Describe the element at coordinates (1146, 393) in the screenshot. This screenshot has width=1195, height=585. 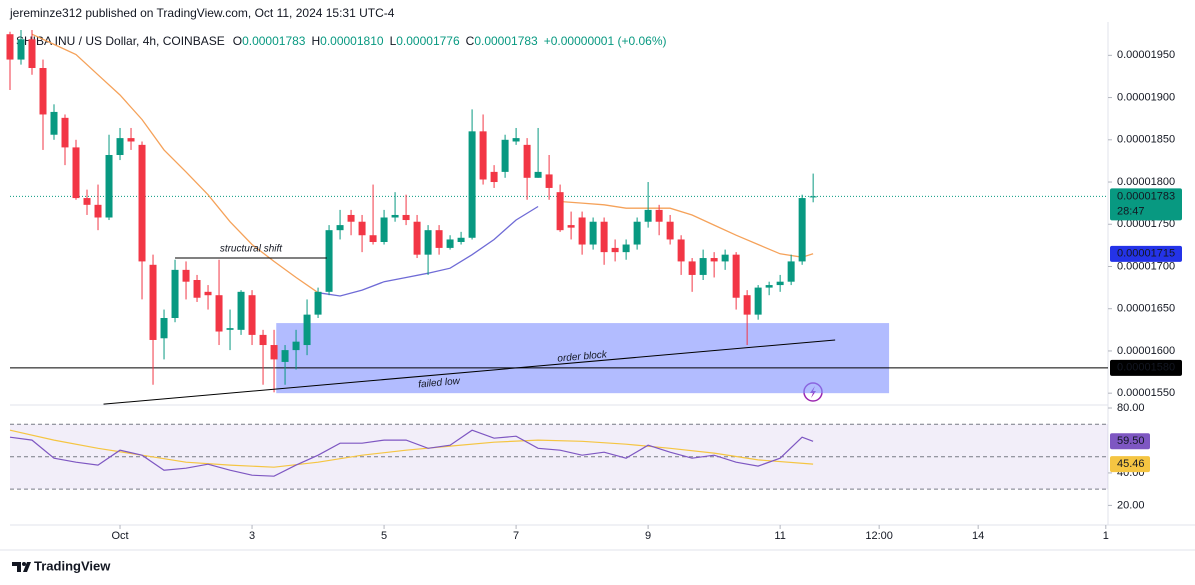
I see `y-tick-label: 0.00001550` at that location.